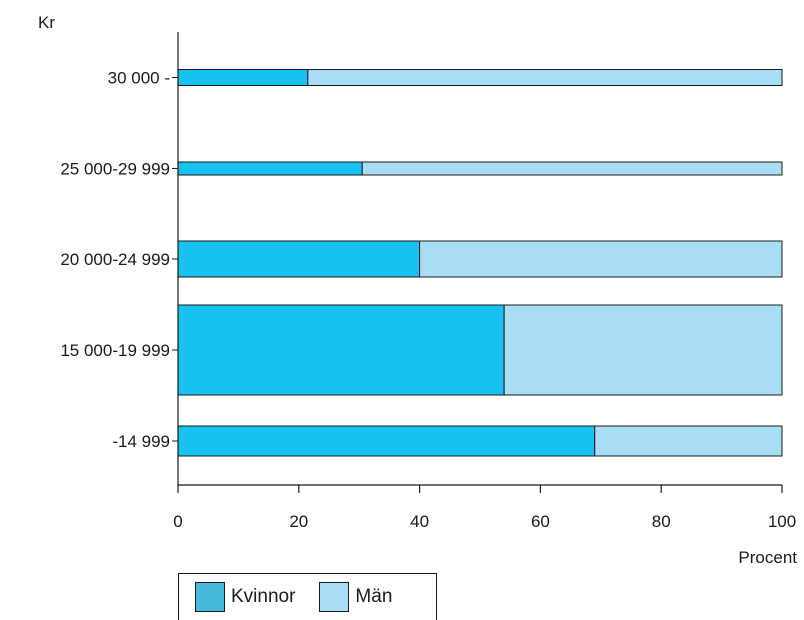 The height and width of the screenshot is (620, 804). Describe the element at coordinates (46, 22) in the screenshot. I see `y-axis-title: Kr` at that location.